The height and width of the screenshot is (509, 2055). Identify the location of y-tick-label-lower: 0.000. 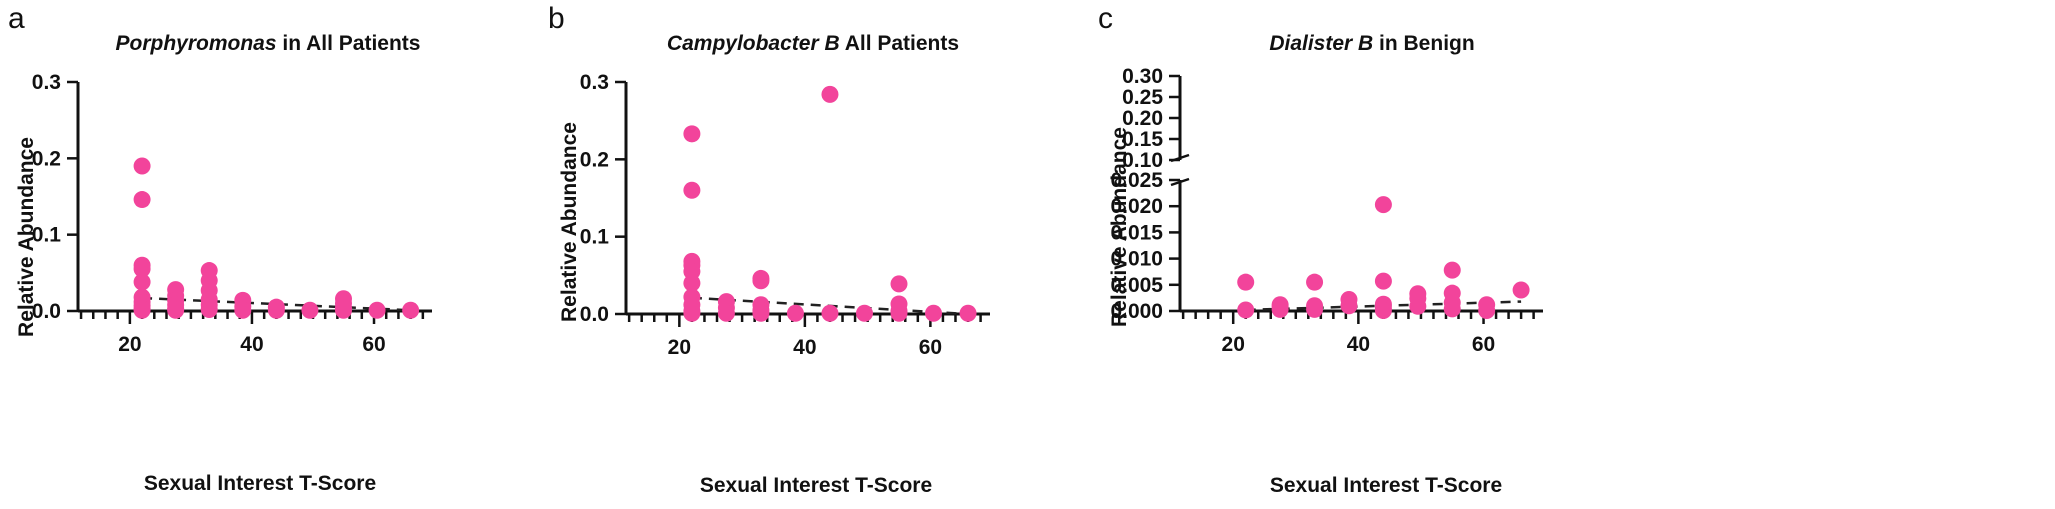
(1136, 311).